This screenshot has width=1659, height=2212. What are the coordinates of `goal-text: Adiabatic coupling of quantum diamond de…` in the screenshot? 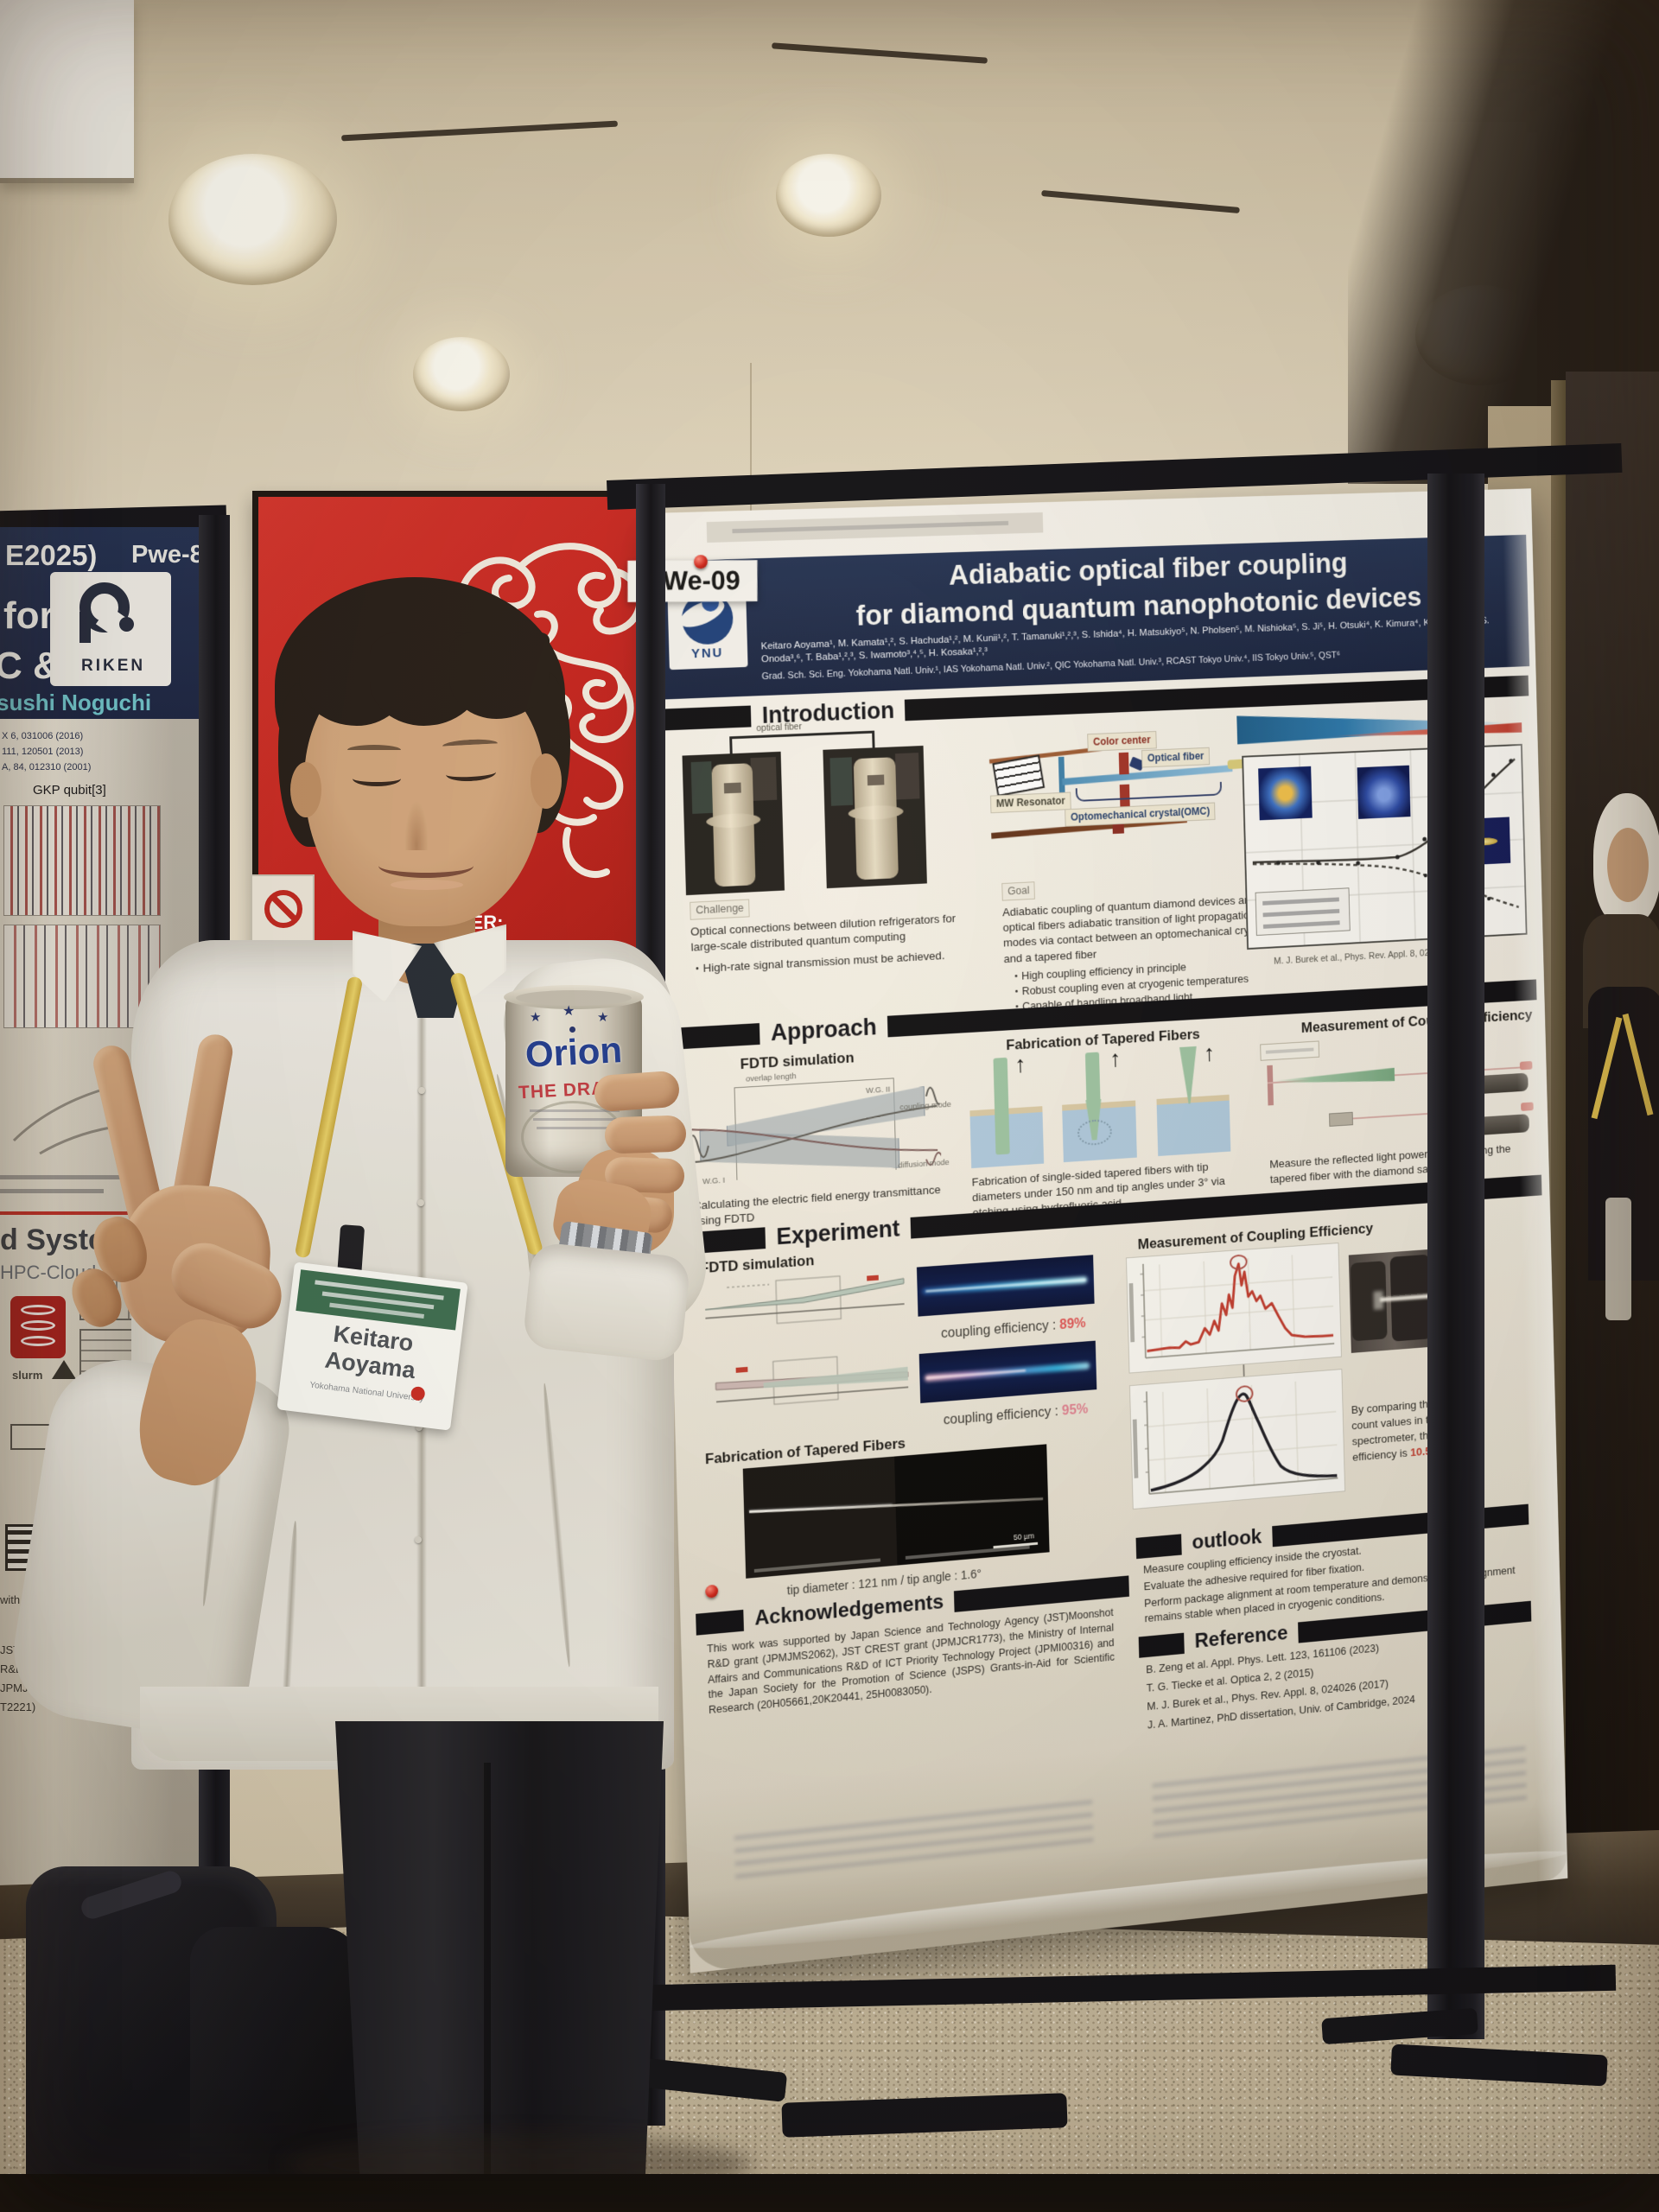 It's located at (1134, 929).